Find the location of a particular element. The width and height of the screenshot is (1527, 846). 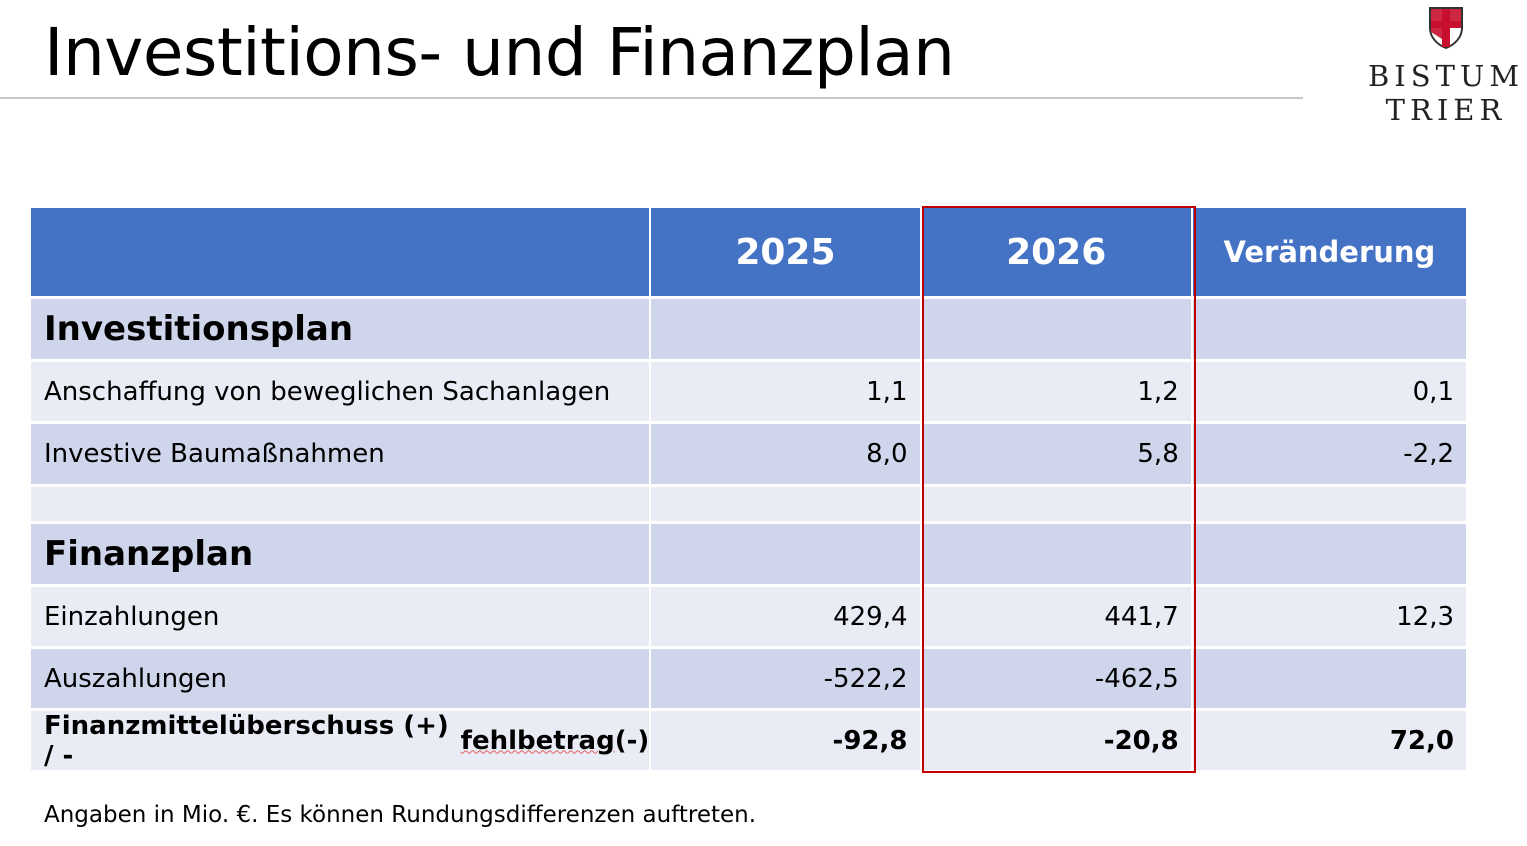

table-row: Investitionsplan is located at coordinates (748, 329).